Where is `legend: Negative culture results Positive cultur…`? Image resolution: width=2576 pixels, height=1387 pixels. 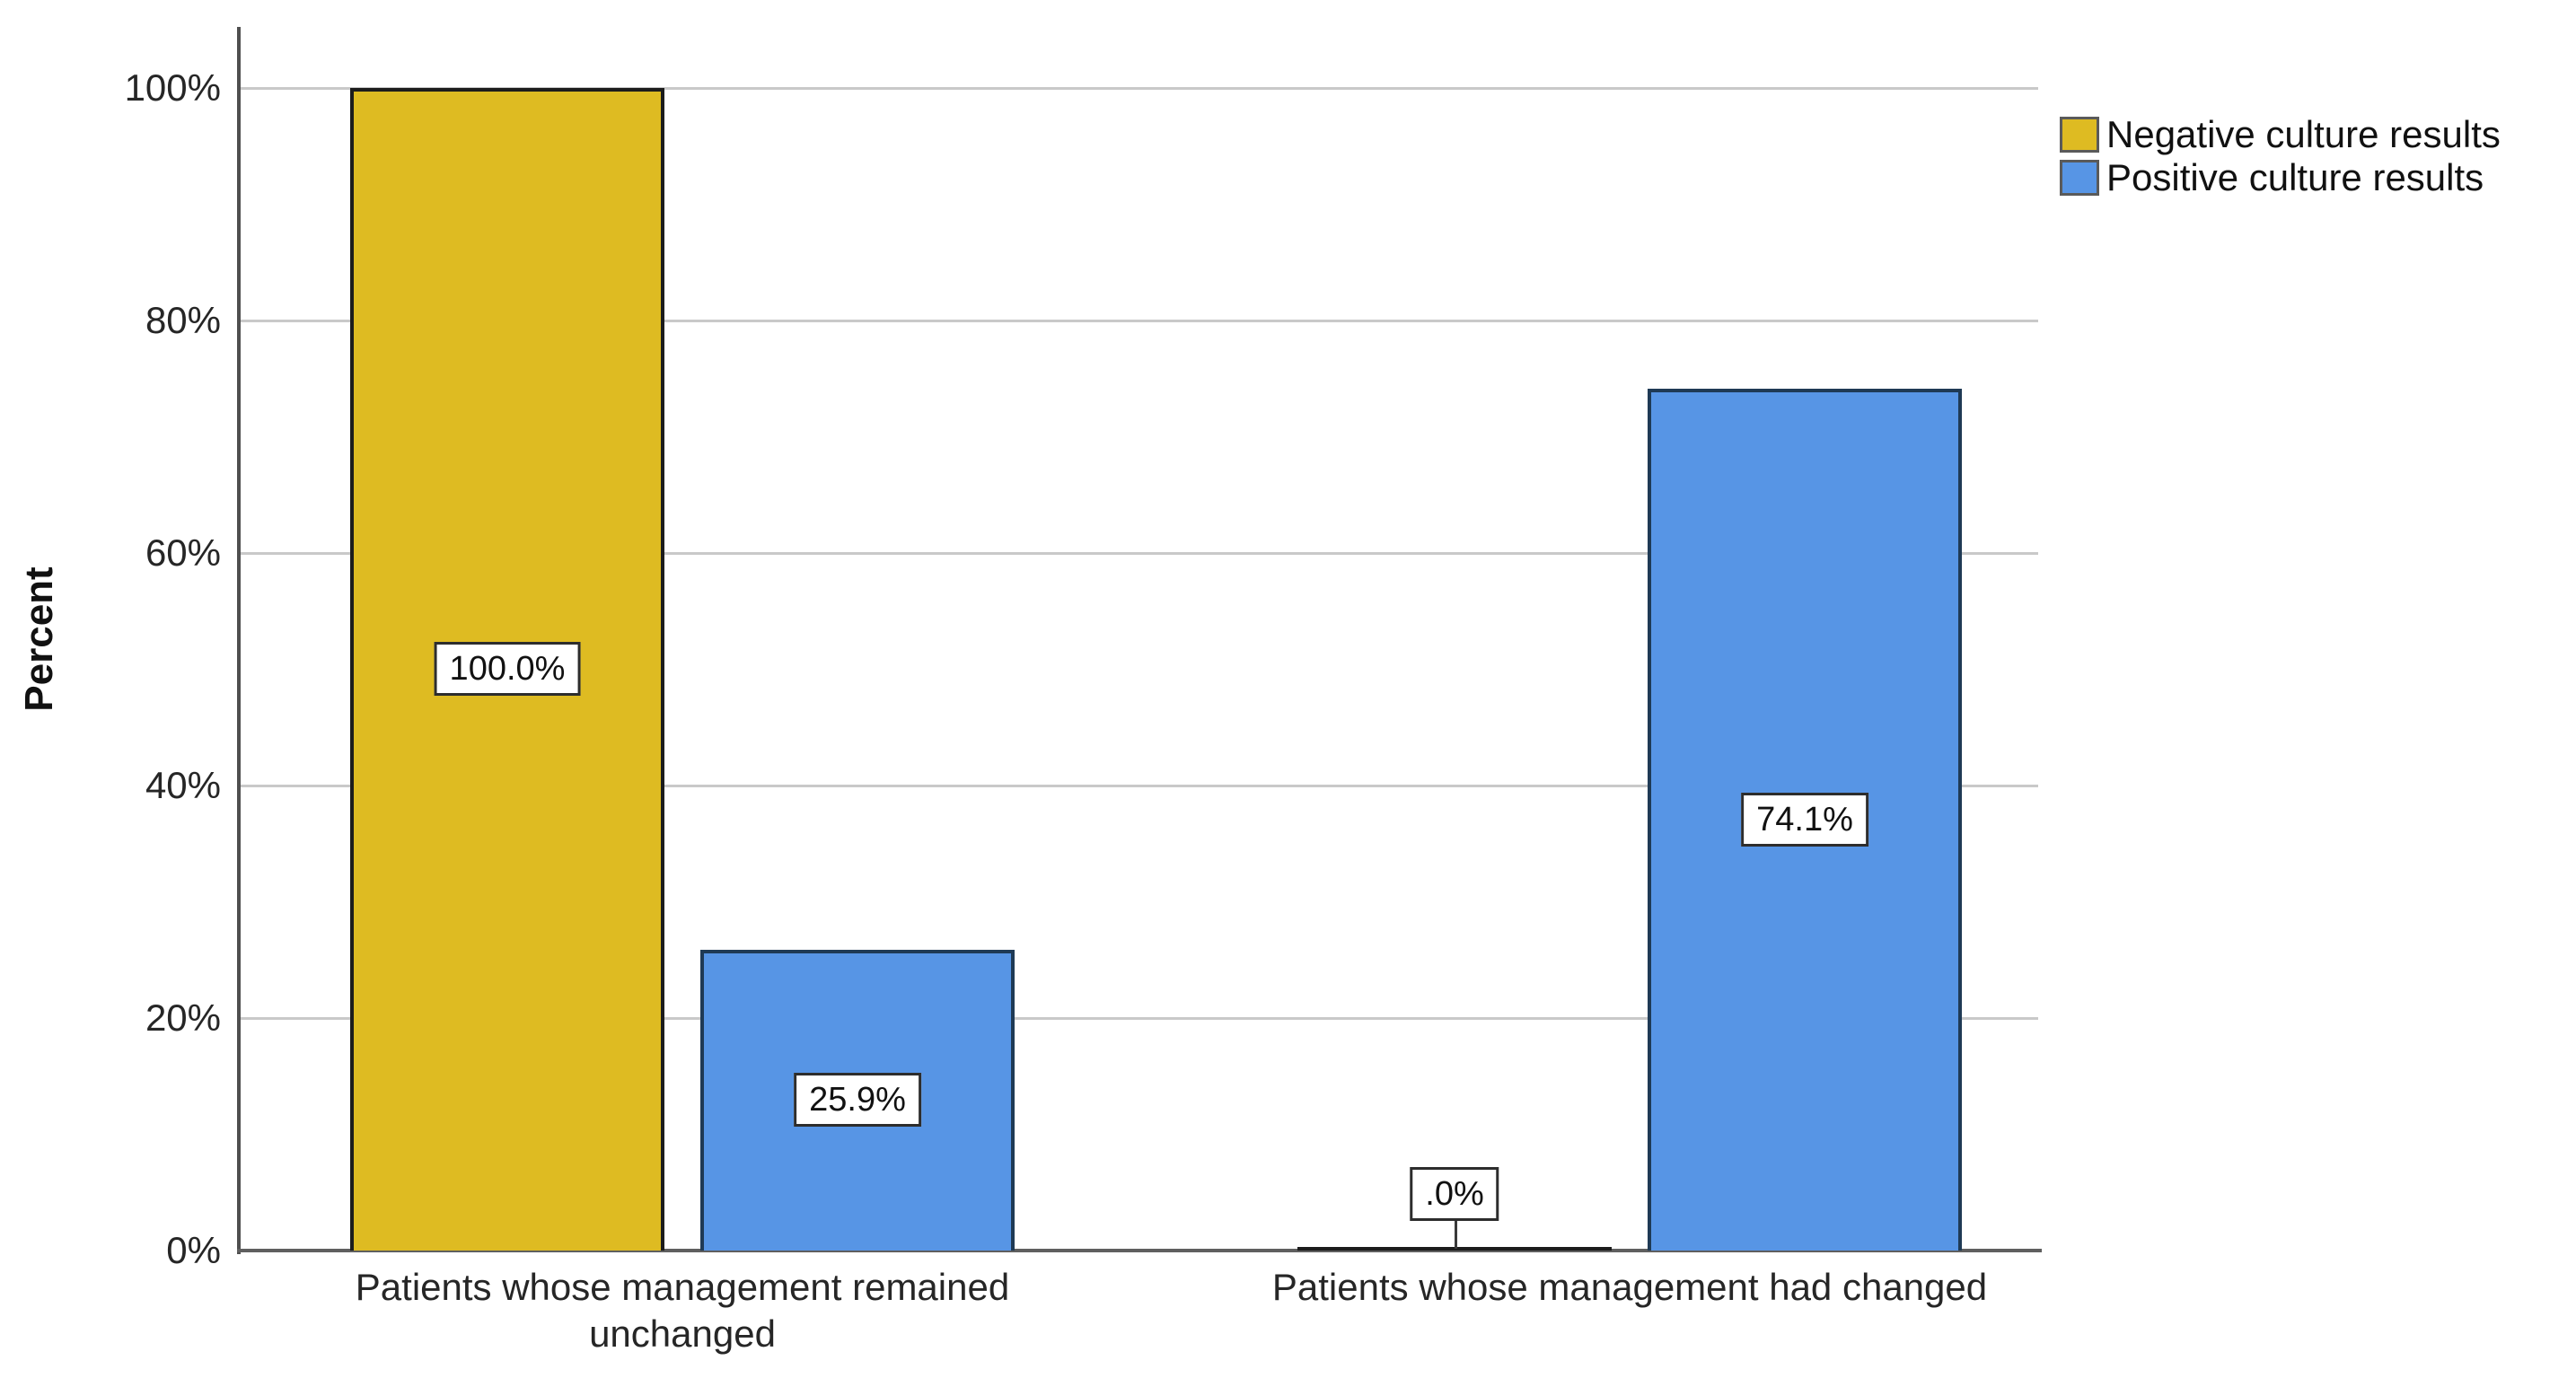 legend: Negative culture results Positive cultur… is located at coordinates (2280, 156).